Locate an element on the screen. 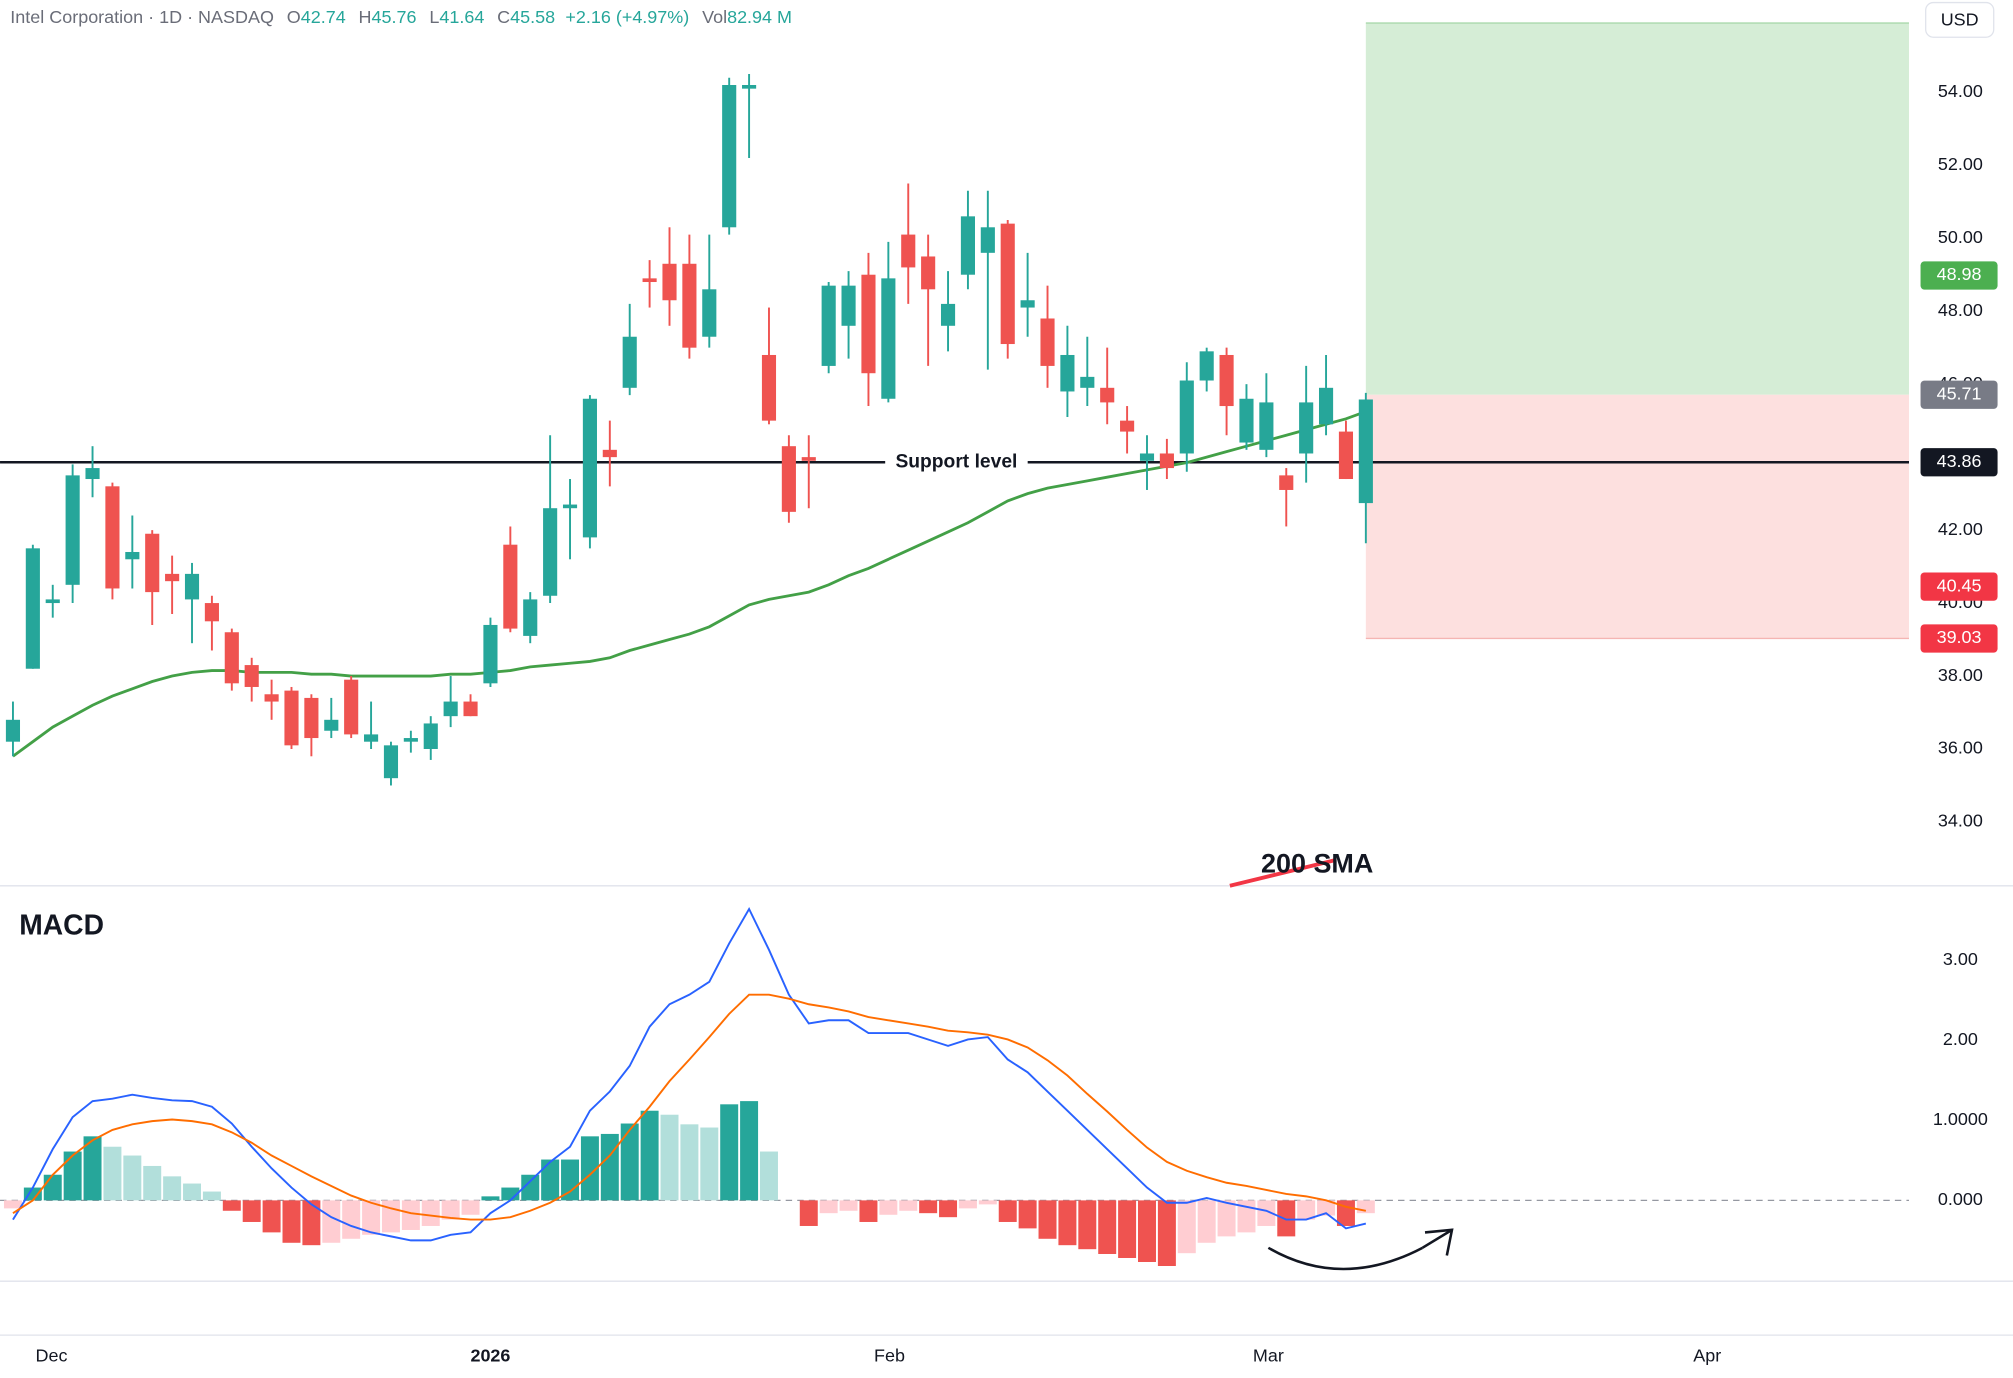 The height and width of the screenshot is (1378, 2013). symbol-title: Intel Corporation · 1D · NASDAQ is located at coordinates (142, 17).